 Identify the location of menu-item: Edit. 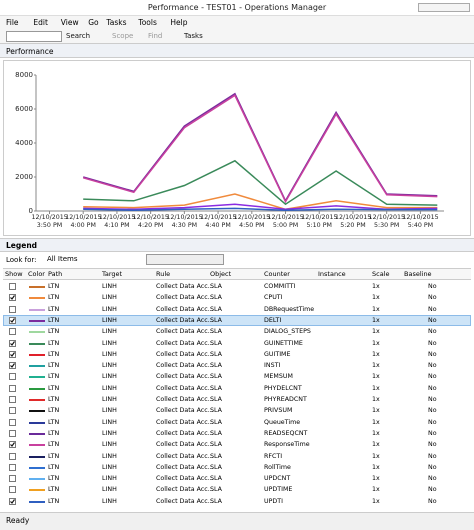
(40, 22).